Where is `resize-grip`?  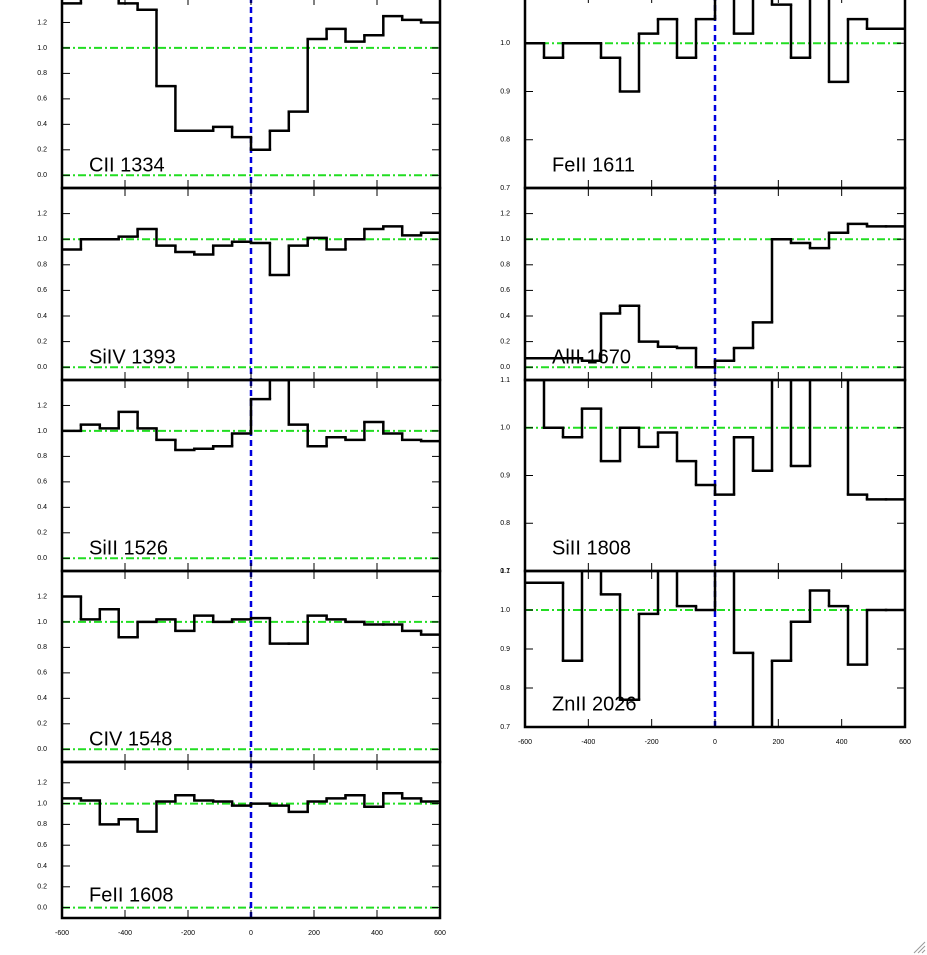
resize-grip is located at coordinates (919, 947).